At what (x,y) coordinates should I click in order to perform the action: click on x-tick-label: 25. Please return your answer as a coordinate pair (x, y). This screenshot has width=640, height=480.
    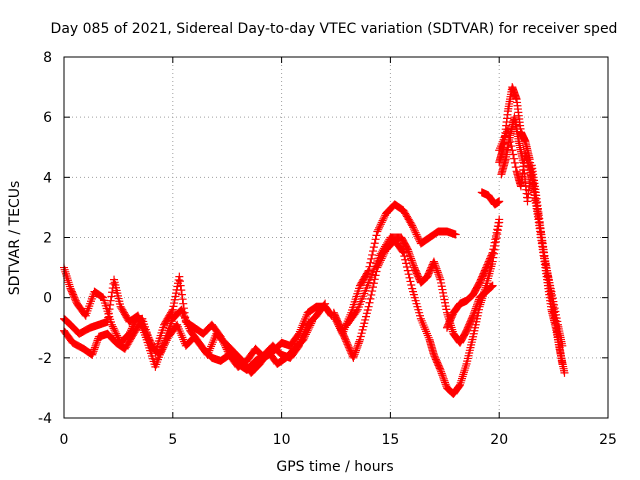
    Looking at the image, I should click on (608, 440).